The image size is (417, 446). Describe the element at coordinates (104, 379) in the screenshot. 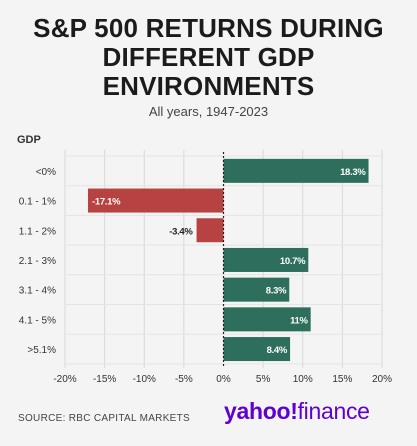

I see `x-tick-label-1: -15%` at that location.